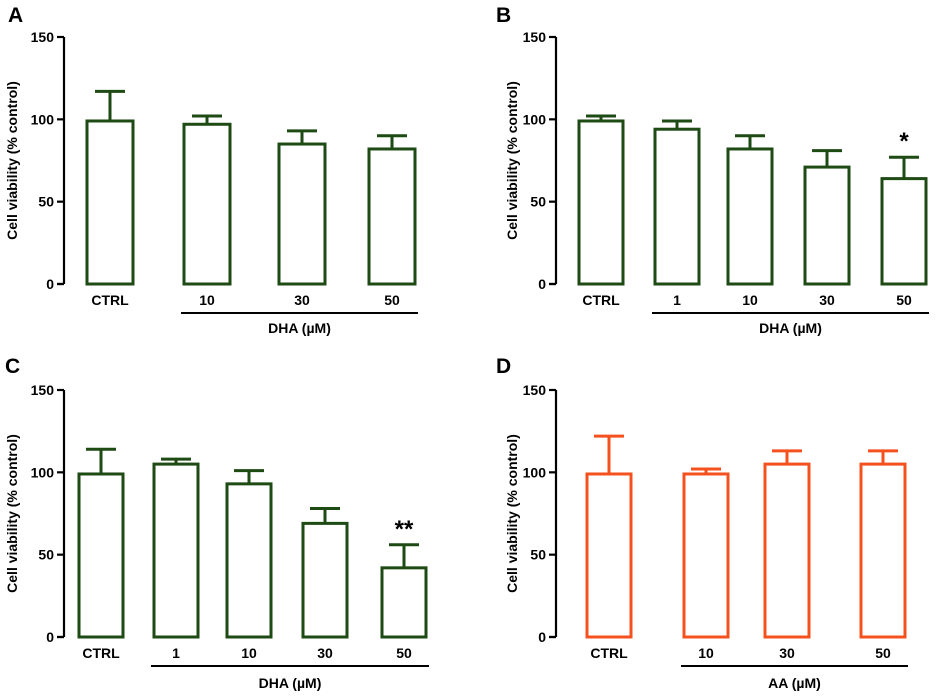 The height and width of the screenshot is (698, 941). I want to click on panel-letter: C, so click(12, 366).